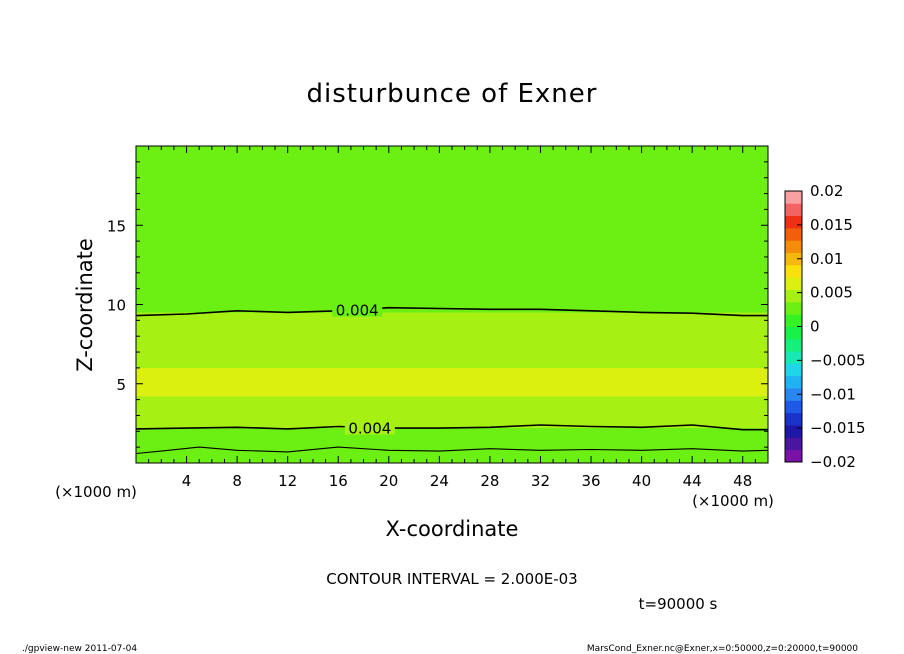  What do you see at coordinates (590, 481) in the screenshot?
I see `x-tick-label: 36` at bounding box center [590, 481].